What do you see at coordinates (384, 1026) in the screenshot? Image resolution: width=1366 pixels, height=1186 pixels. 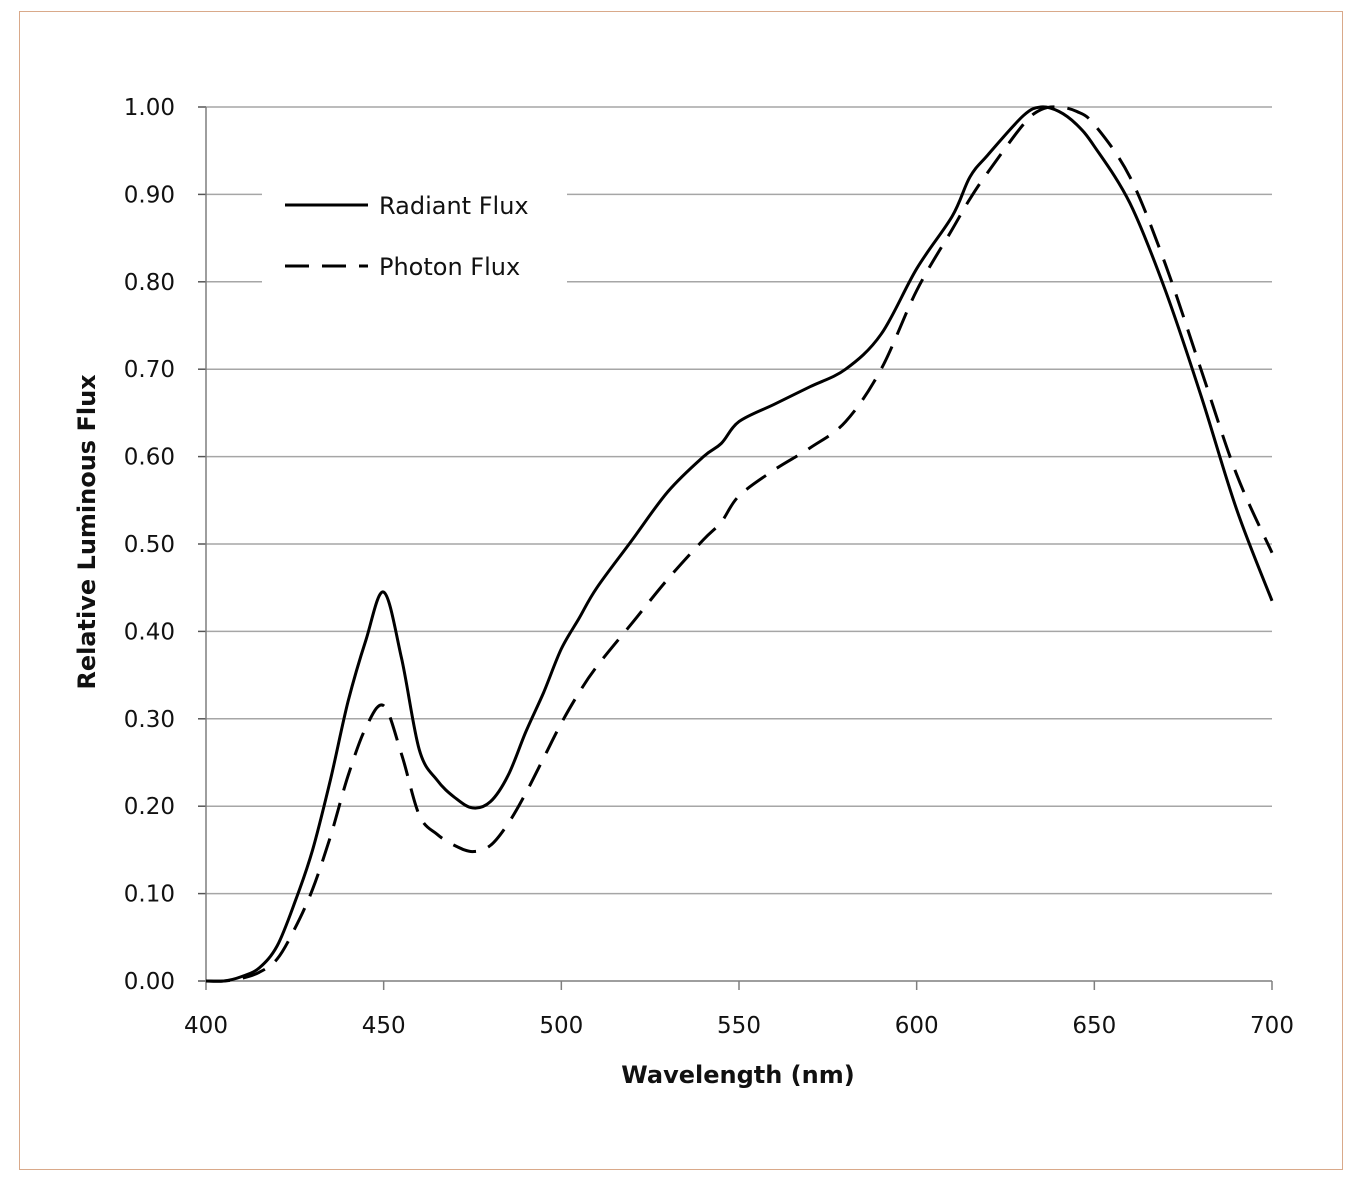 I see `x-tick-label-1: 450` at bounding box center [384, 1026].